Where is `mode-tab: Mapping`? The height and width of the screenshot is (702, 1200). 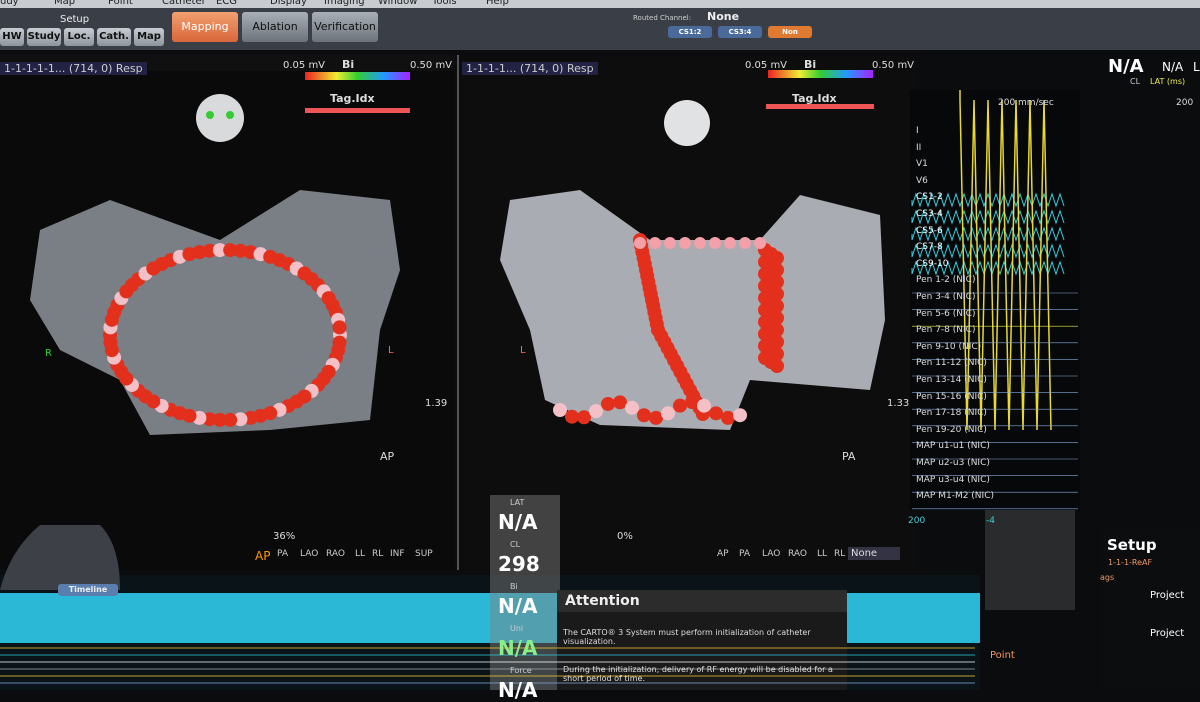
mode-tab: Mapping is located at coordinates (205, 27).